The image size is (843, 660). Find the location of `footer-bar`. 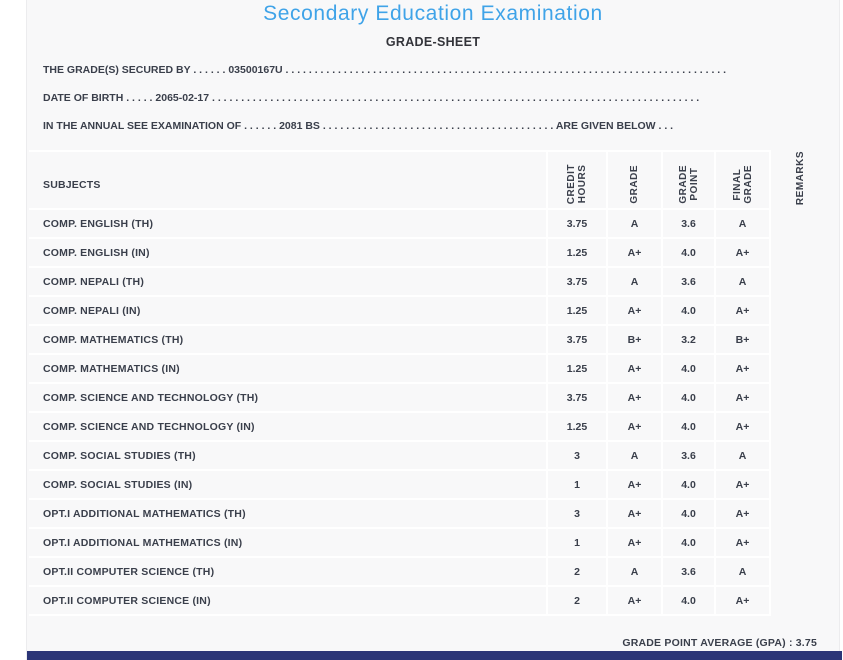

footer-bar is located at coordinates (434, 655).